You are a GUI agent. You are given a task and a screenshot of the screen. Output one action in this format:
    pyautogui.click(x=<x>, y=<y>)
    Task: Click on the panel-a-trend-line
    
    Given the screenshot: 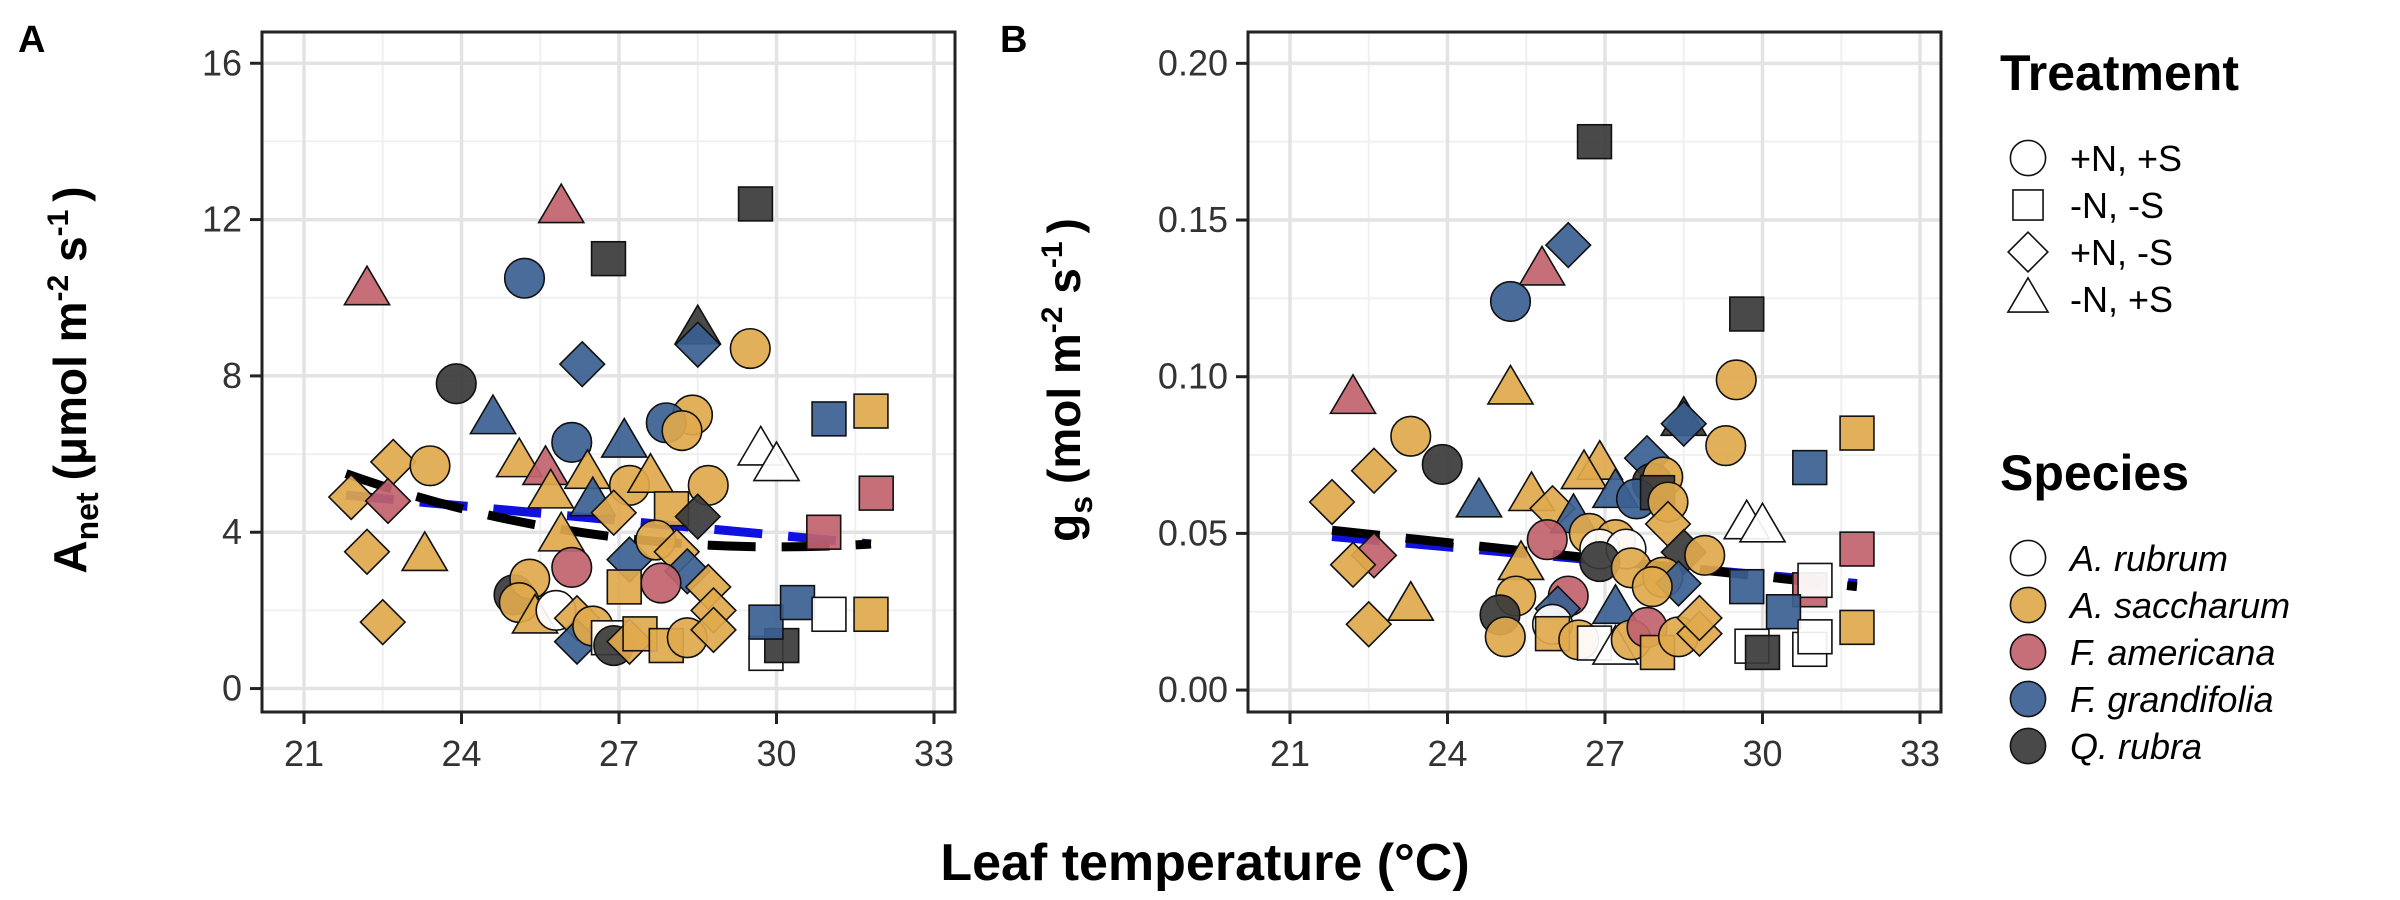 What is the action you would take?
    pyautogui.click(x=608, y=510)
    